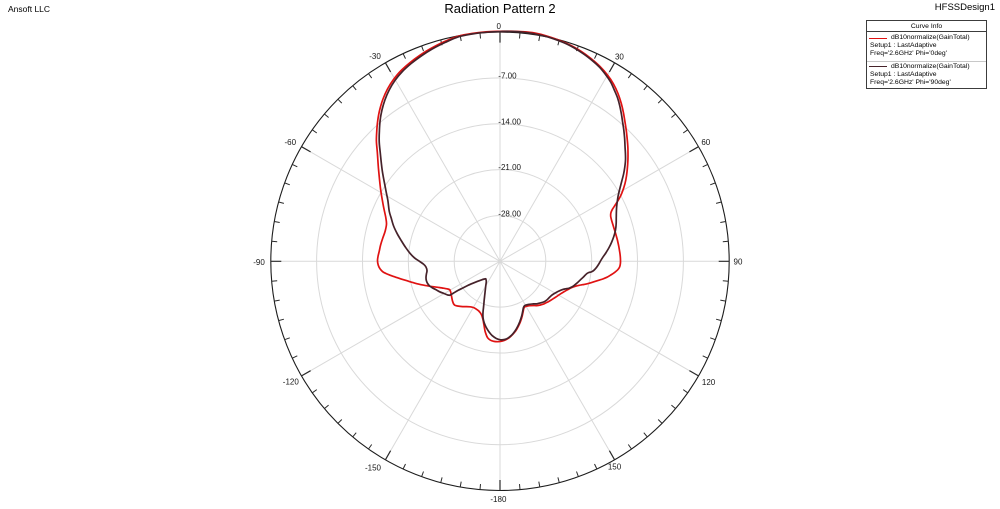 This screenshot has height=509, width=1000. I want to click on svg-text: -14.00, so click(509, 122).